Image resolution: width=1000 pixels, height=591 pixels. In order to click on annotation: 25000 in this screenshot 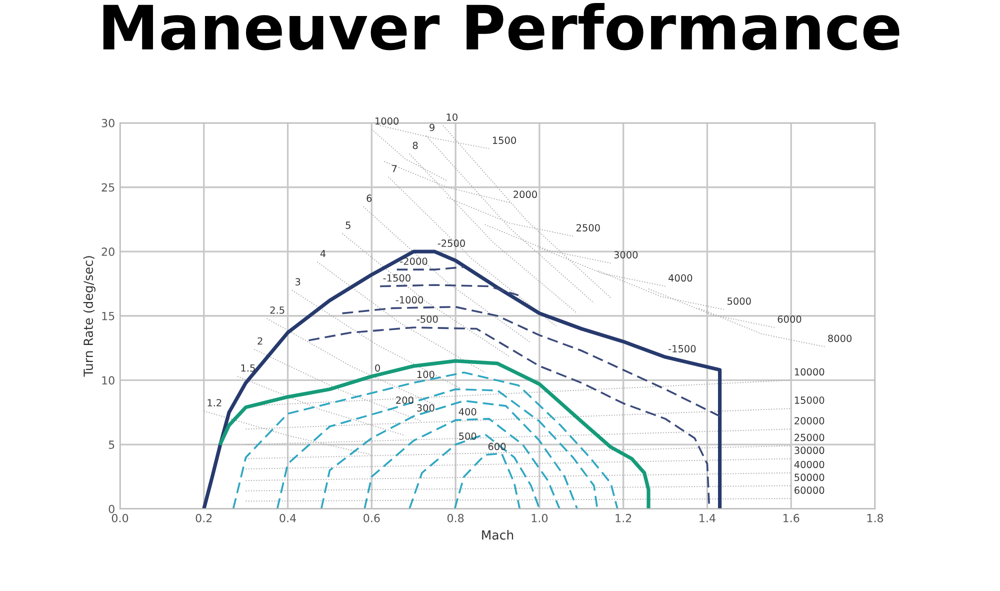, I will do `click(809, 438)`.